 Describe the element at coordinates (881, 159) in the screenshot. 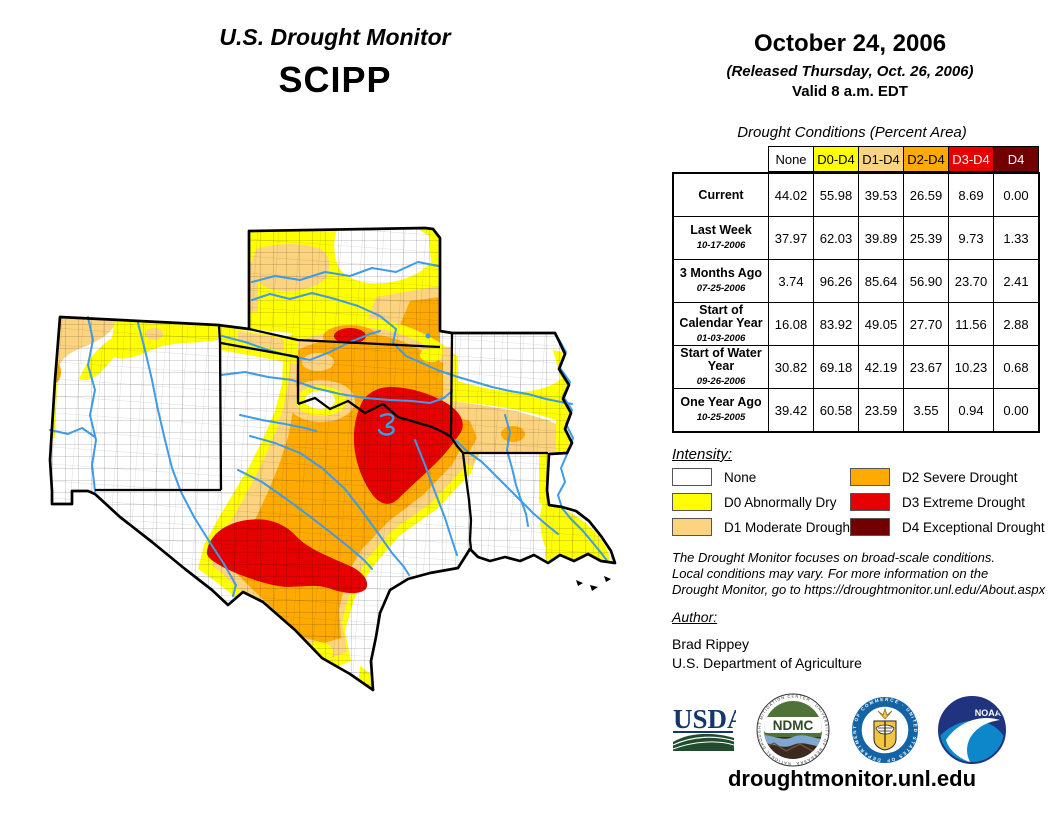

I see `col-header-d1d4: D1-D4` at that location.